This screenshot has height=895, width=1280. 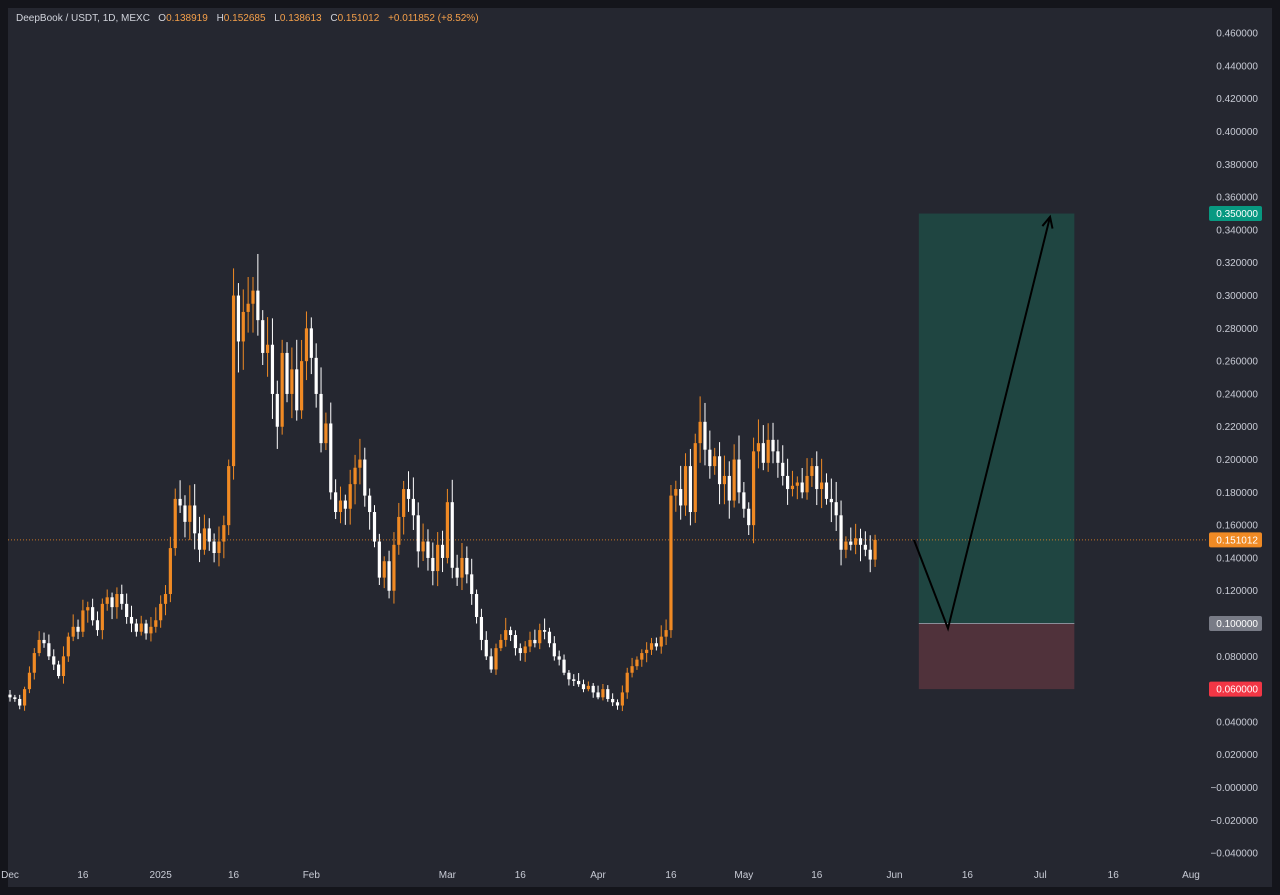 I want to click on position-zones, so click(x=996, y=451).